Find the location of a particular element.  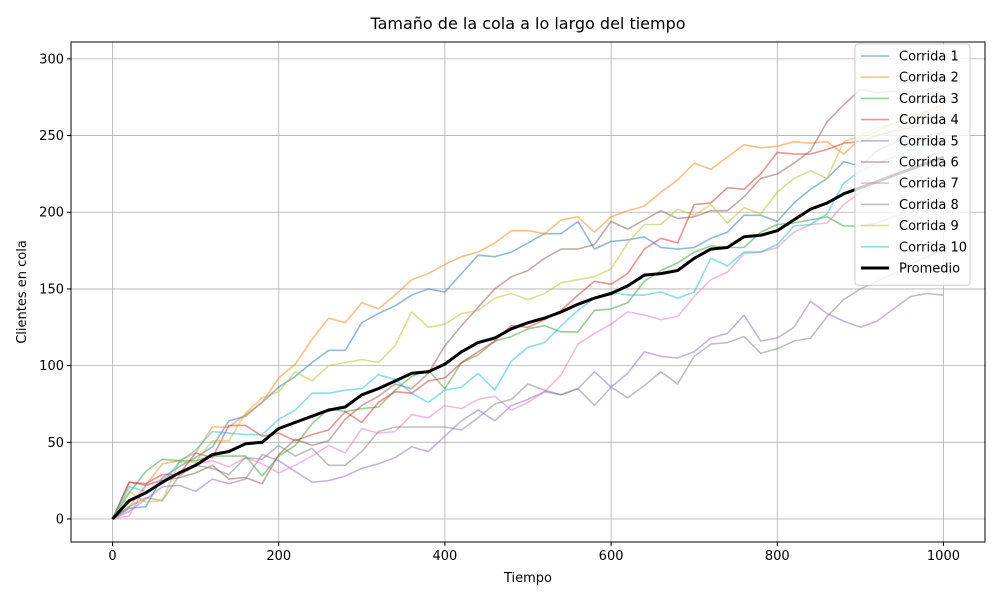

x-axis-label: Tiempo is located at coordinates (527, 578).